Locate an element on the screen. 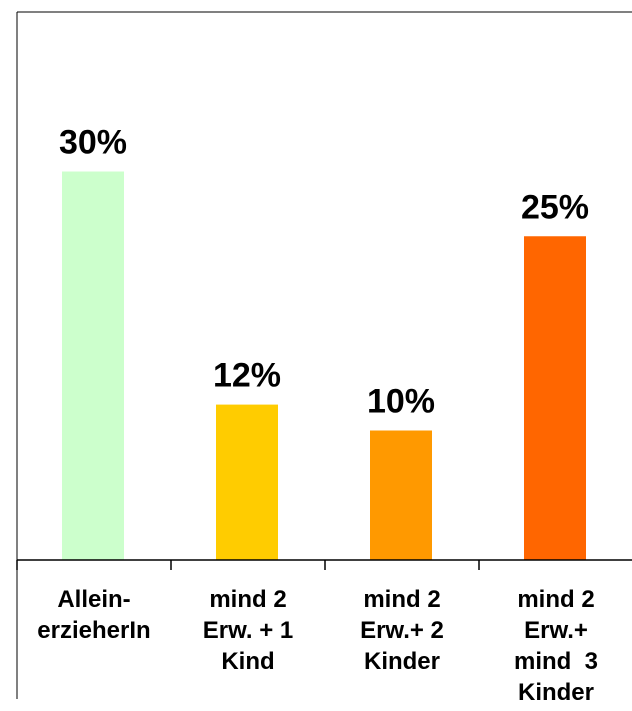 This screenshot has width=632, height=711. category-label: Erw.+ 2 is located at coordinates (402, 630).